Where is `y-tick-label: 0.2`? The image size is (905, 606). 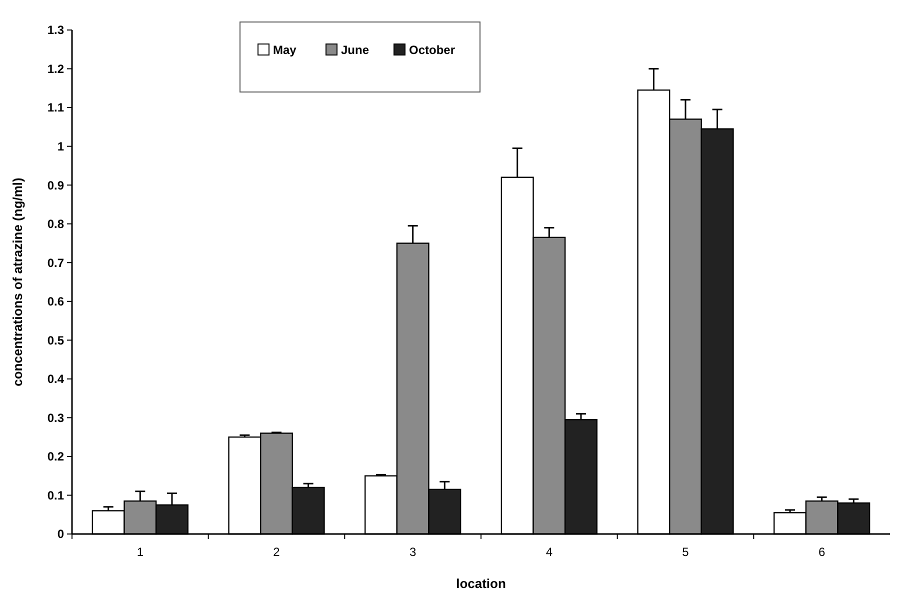 y-tick-label: 0.2 is located at coordinates (55, 457).